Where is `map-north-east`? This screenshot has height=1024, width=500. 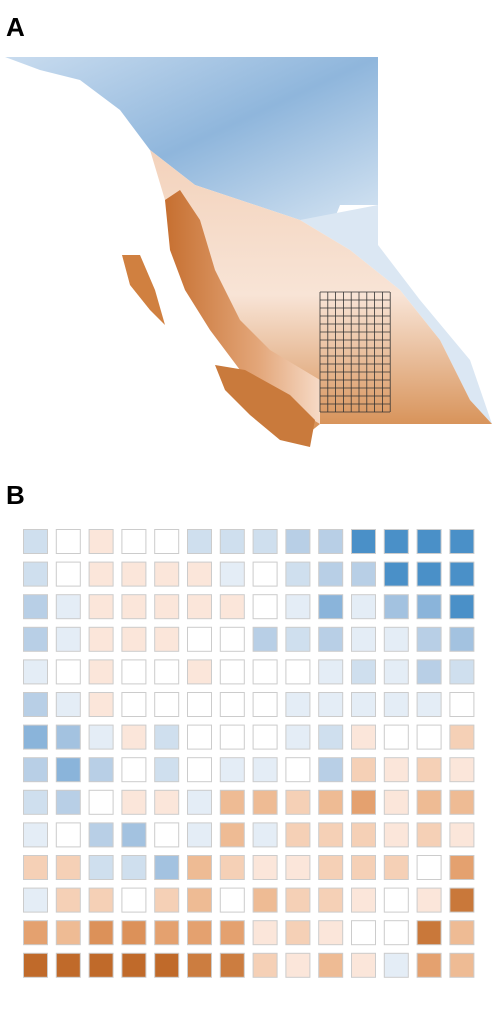
map-north-east is located at coordinates (396, 314).